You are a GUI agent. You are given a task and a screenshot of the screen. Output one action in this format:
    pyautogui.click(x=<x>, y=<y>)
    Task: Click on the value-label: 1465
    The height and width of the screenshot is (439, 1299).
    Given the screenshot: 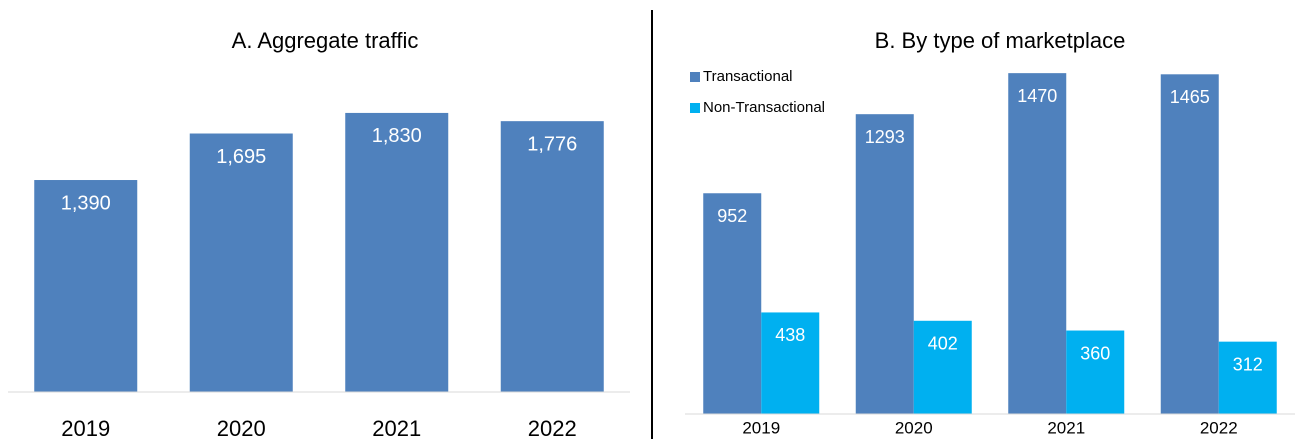 What is the action you would take?
    pyautogui.click(x=1190, y=97)
    